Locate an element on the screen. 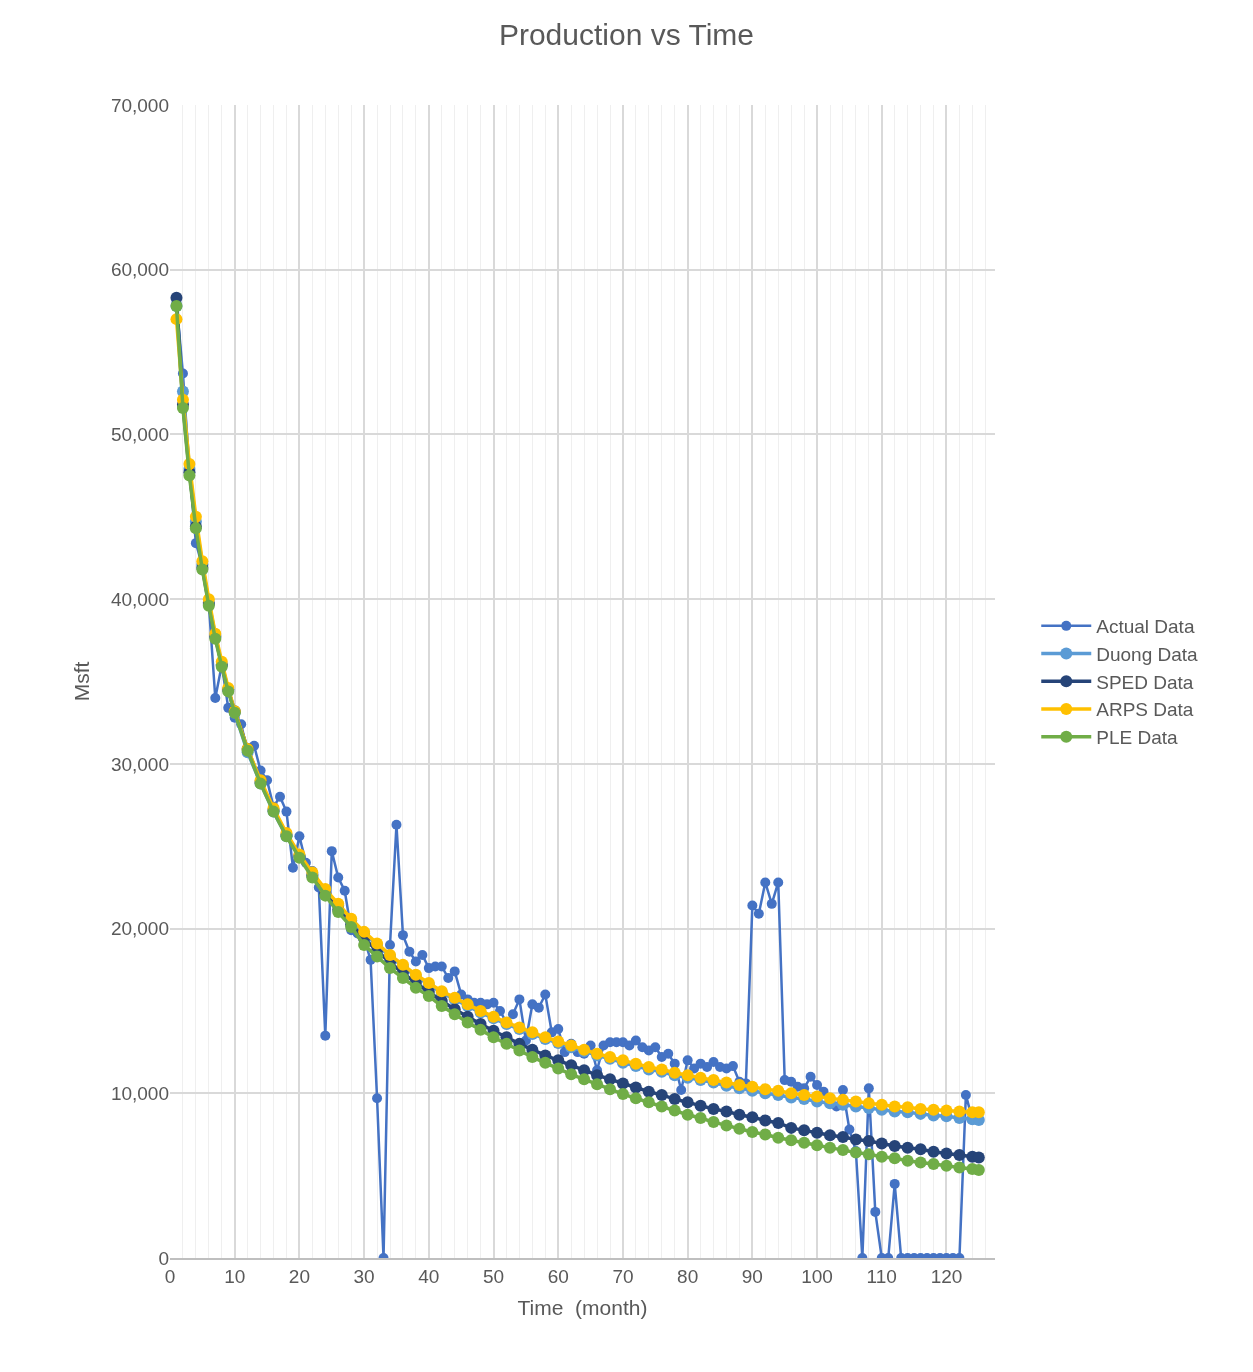  y-tick-label: 40,000 is located at coordinates (139, 599).